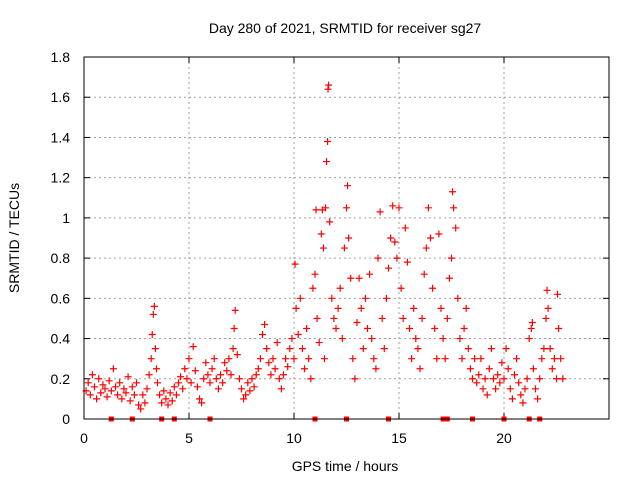 The height and width of the screenshot is (480, 640). What do you see at coordinates (504, 438) in the screenshot?
I see `x-tick-label: 20` at bounding box center [504, 438].